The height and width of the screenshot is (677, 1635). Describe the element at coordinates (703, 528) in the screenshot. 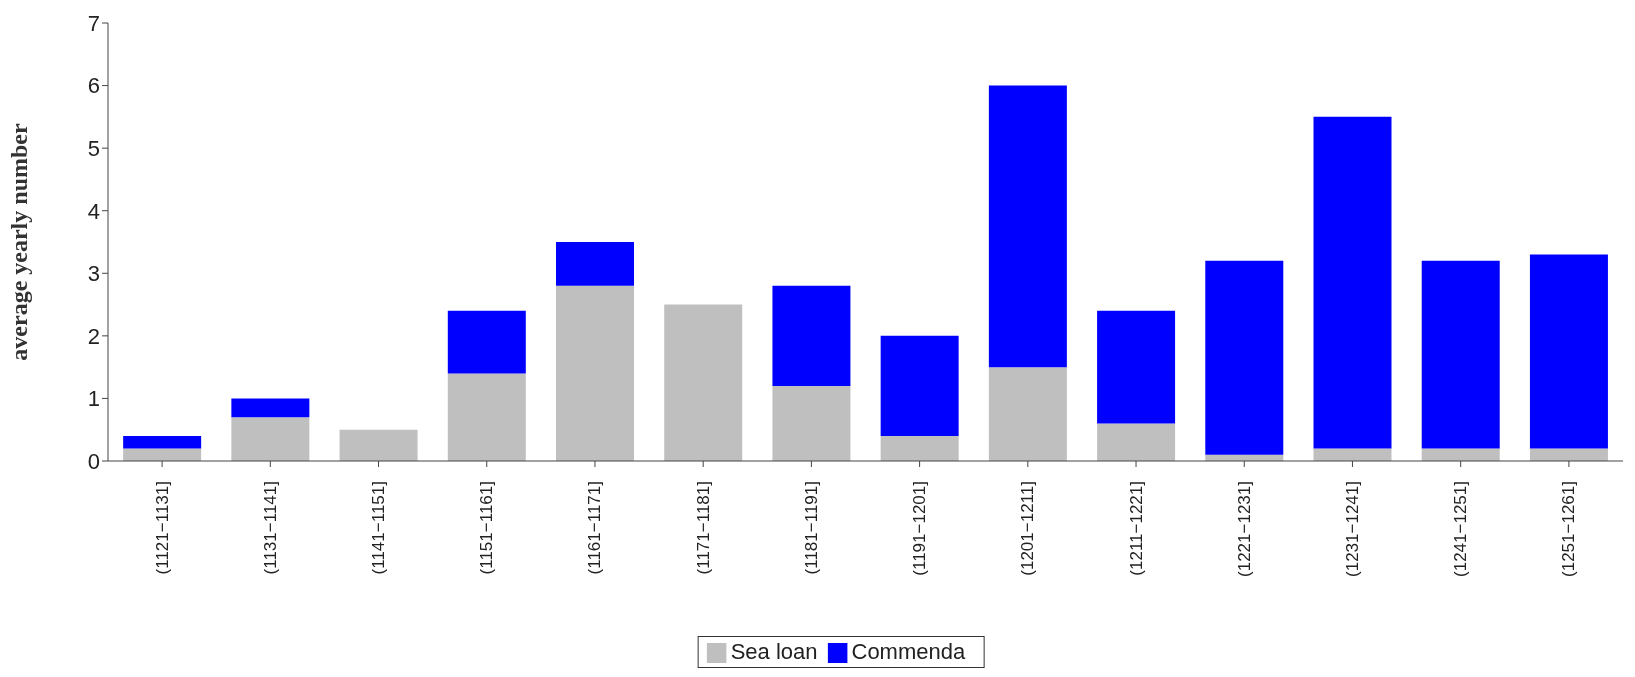

I see `x-tick-label: (1171−1181]` at that location.